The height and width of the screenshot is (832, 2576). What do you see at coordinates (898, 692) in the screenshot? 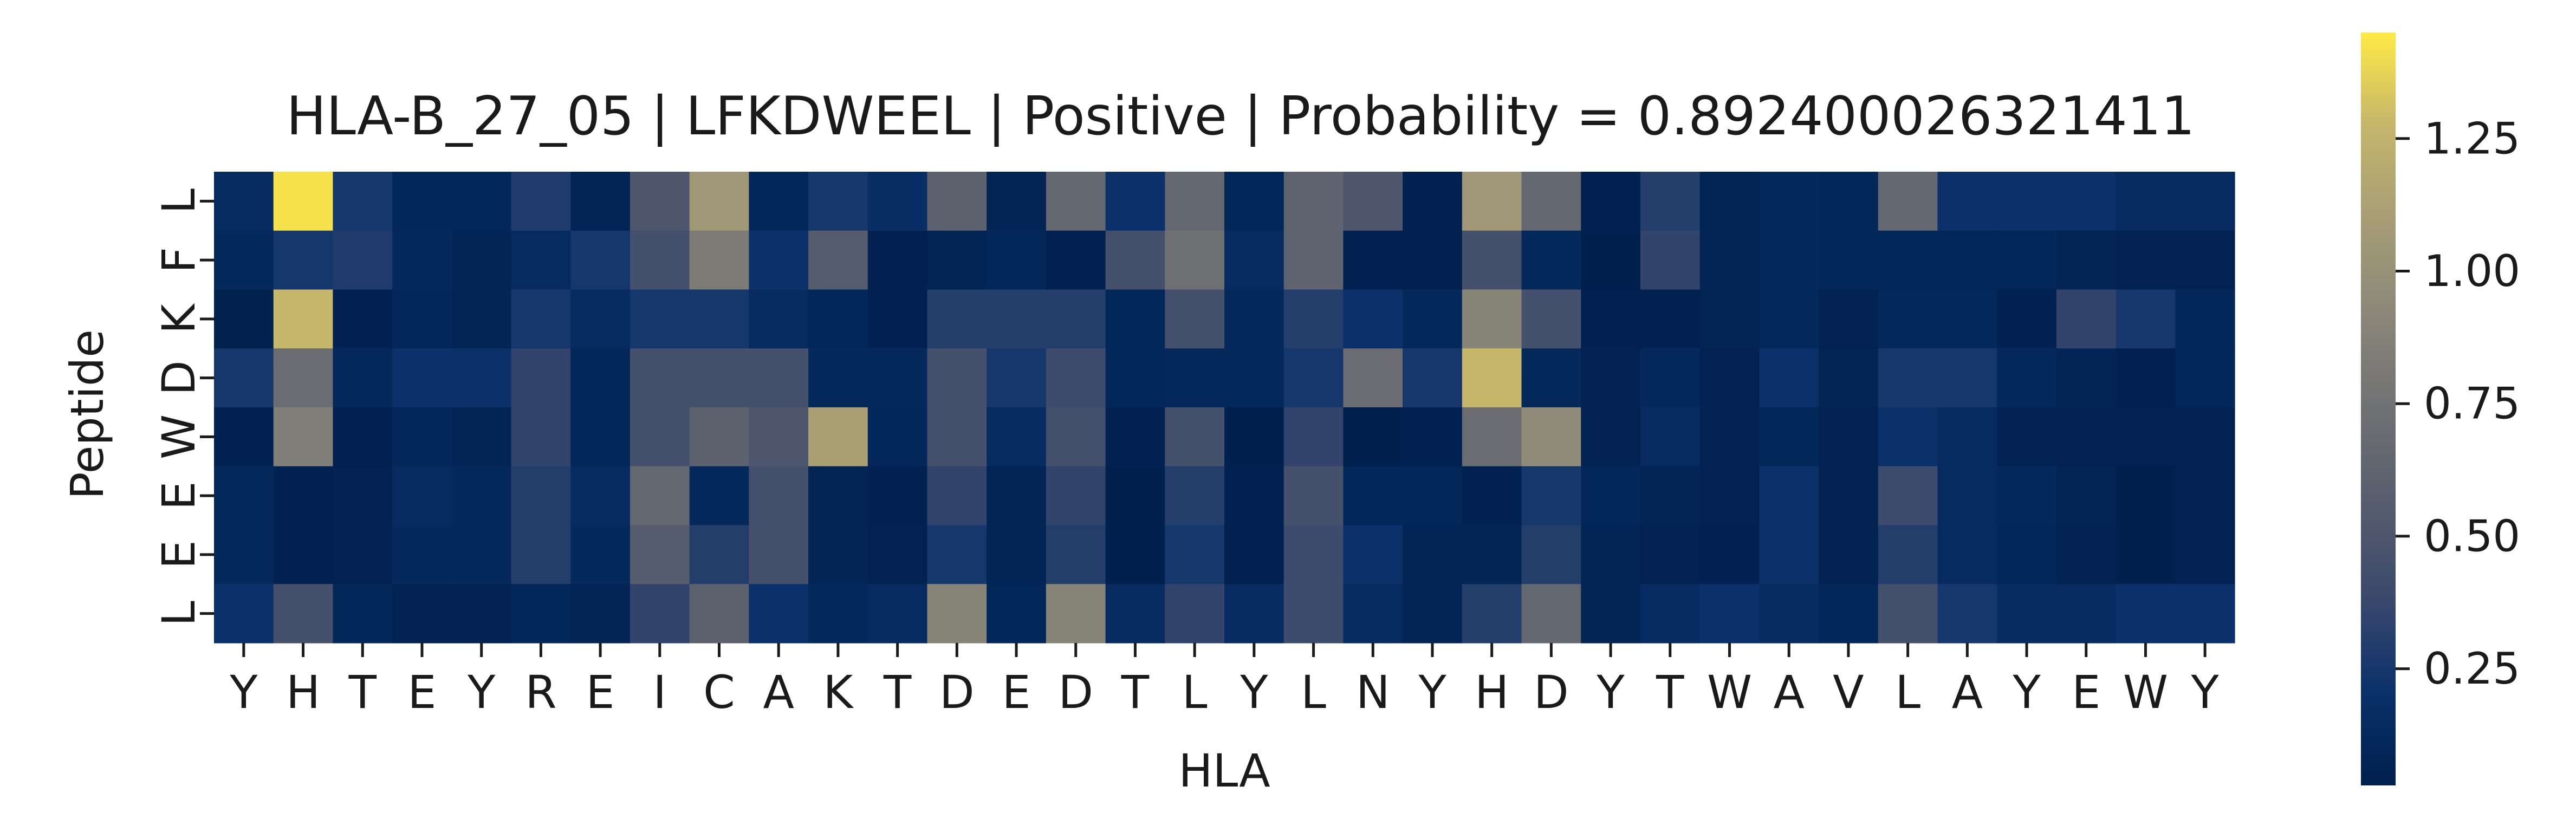
I see `x-tick-label: T` at bounding box center [898, 692].